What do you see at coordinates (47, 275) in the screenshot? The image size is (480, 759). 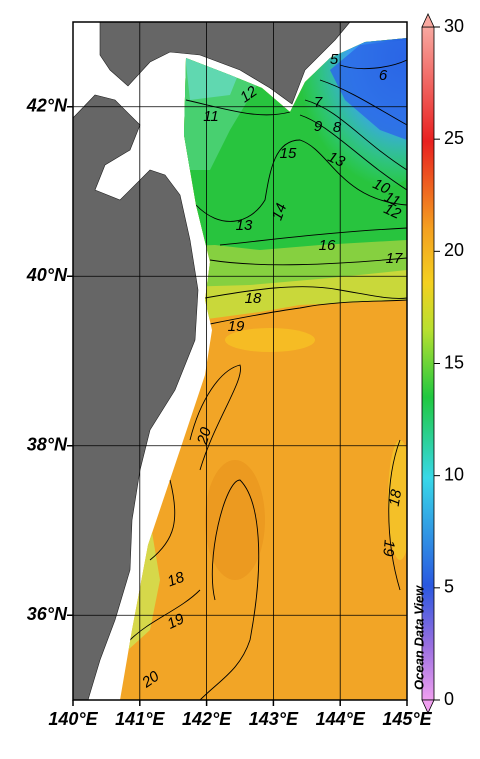 I see `y-tick-label: 40°N` at bounding box center [47, 275].